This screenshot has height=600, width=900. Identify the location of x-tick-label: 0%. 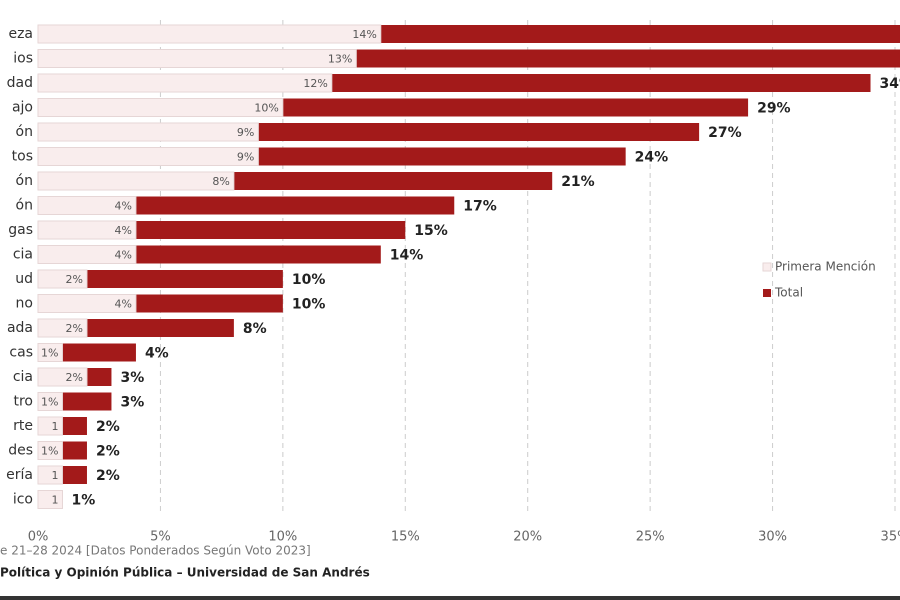
(38, 537).